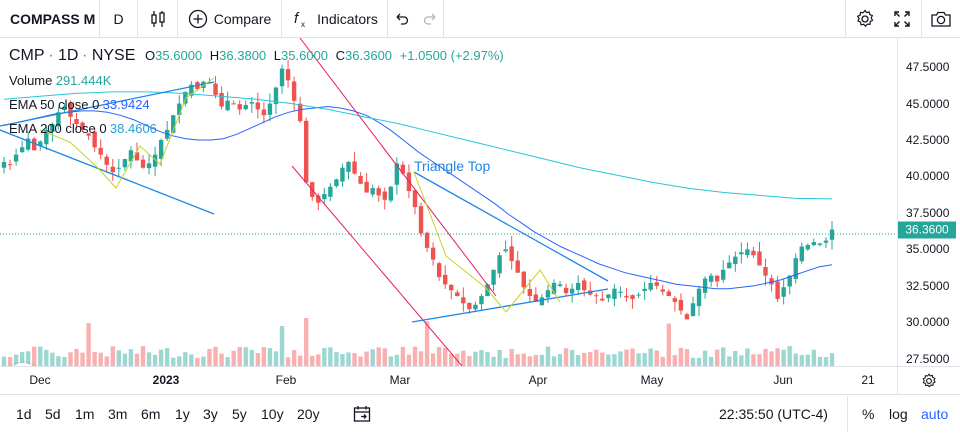 This screenshot has height=433, width=960. Describe the element at coordinates (430, 19) in the screenshot. I see `redo-button` at that location.